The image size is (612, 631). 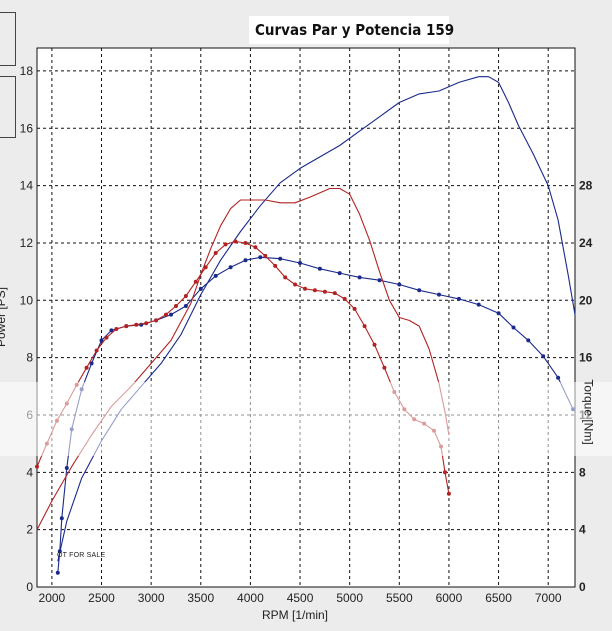 What do you see at coordinates (29, 587) in the screenshot?
I see `y-tick-label-left: 0` at bounding box center [29, 587].